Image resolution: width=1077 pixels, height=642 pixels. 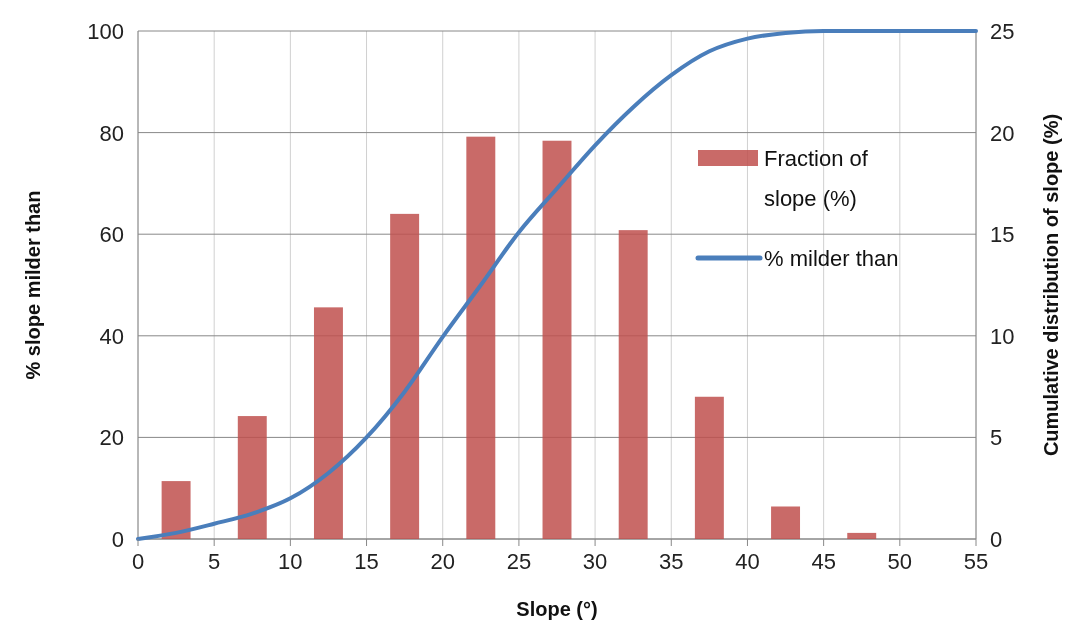 I want to click on x-tick-label: 40, so click(x=747, y=561).